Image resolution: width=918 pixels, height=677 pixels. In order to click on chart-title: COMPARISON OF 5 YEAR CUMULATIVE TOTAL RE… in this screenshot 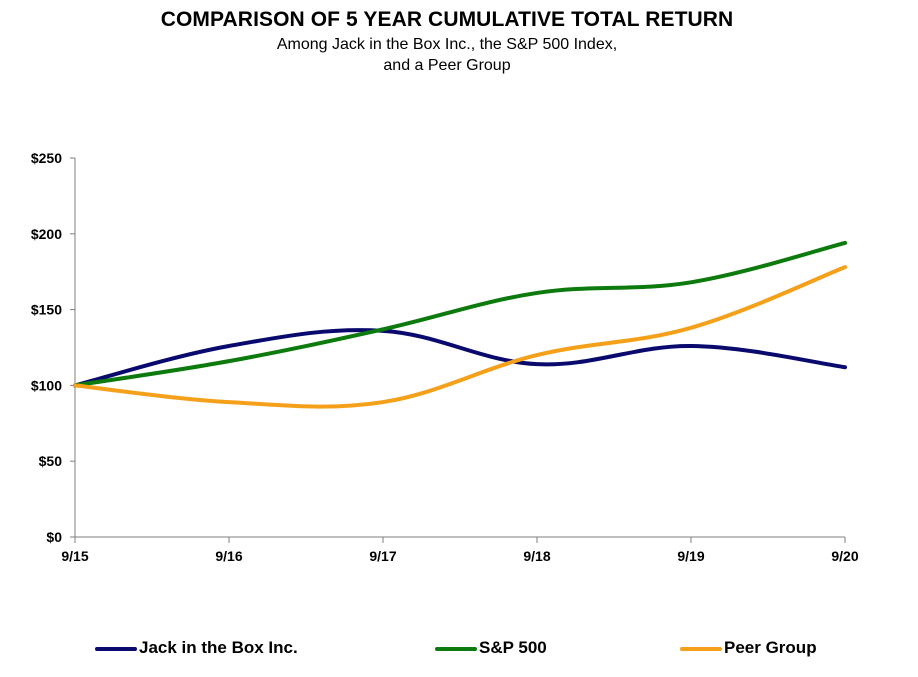, I will do `click(447, 19)`.